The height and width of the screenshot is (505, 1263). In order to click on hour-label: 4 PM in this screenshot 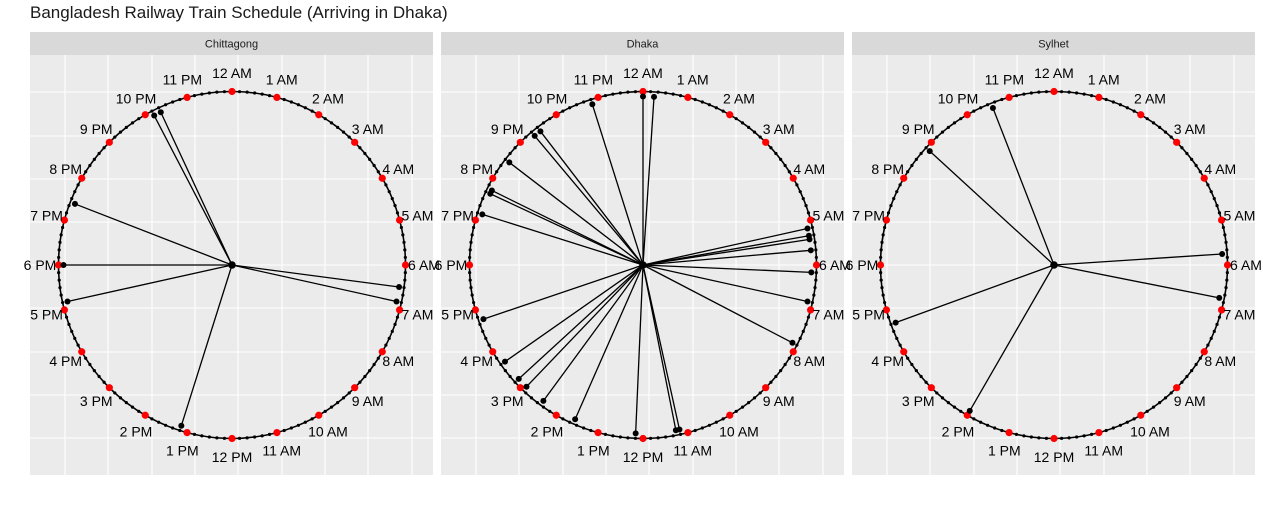, I will do `click(887, 361)`.